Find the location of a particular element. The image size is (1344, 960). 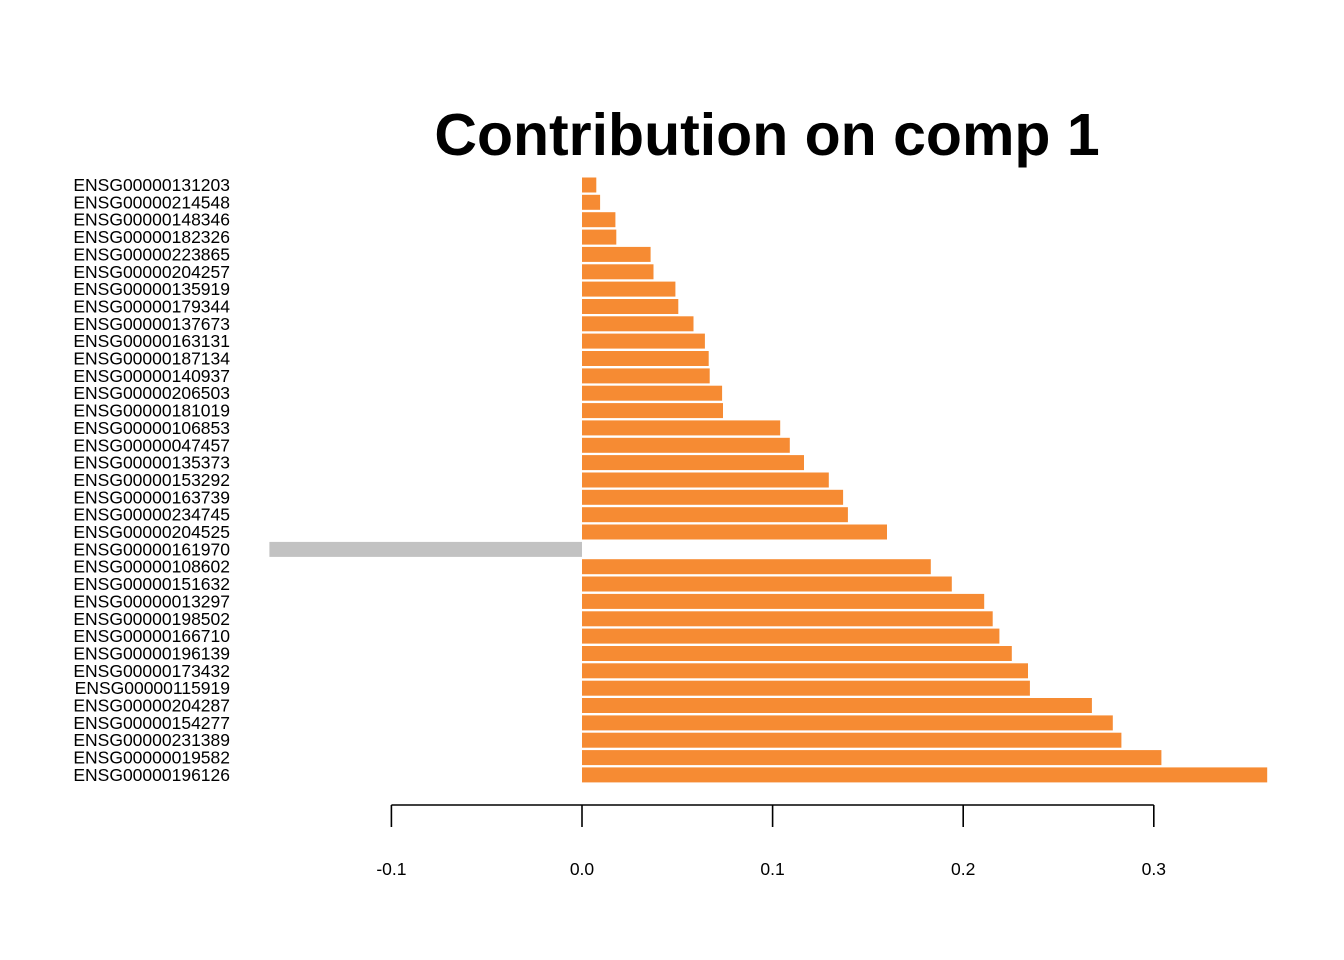

bar-ENSG00000206503 is located at coordinates (652, 393).